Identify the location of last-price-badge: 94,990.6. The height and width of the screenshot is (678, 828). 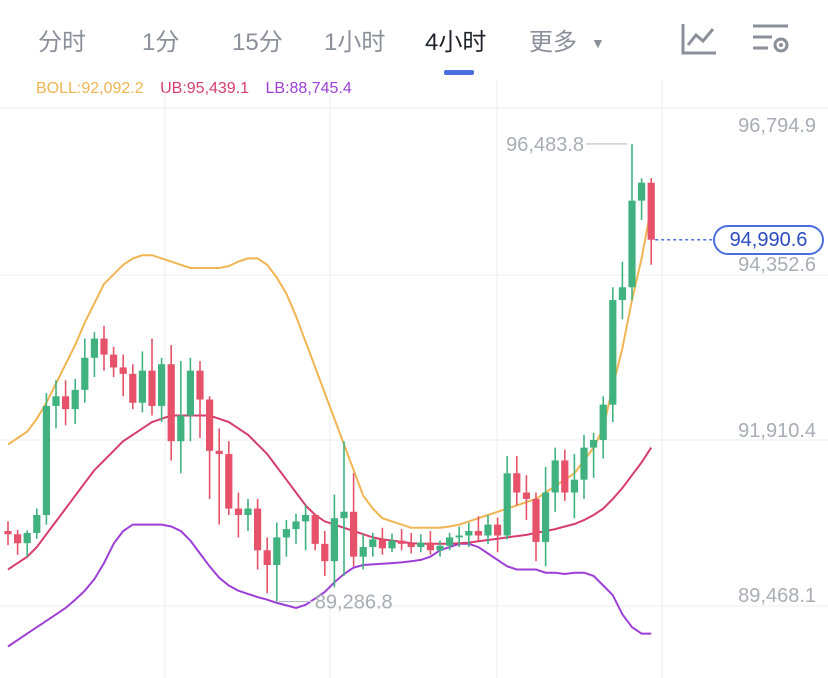
(768, 240).